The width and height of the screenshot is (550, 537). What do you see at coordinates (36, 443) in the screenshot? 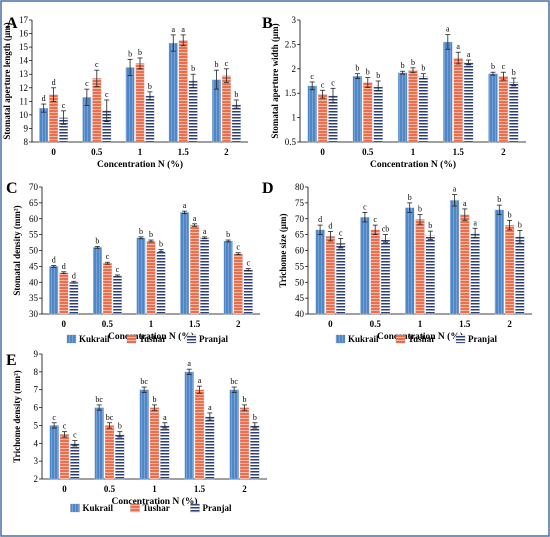
I see `y-tick-label: 4` at bounding box center [36, 443].